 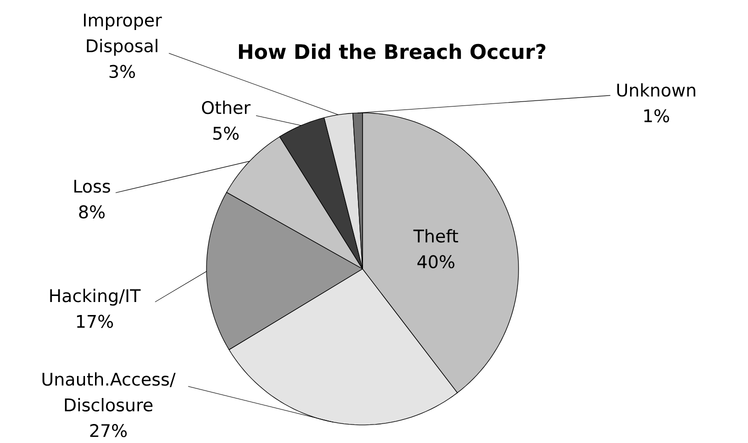 What do you see at coordinates (656, 90) in the screenshot?
I see `slice-label: Unknown` at bounding box center [656, 90].